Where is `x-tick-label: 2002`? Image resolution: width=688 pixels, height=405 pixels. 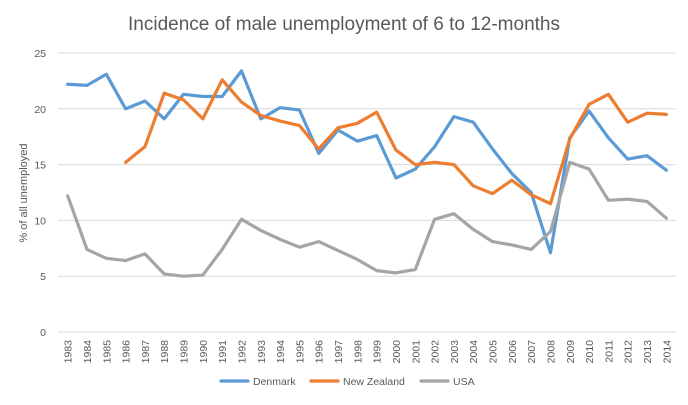 x-tick-label: 2002 is located at coordinates (436, 352).